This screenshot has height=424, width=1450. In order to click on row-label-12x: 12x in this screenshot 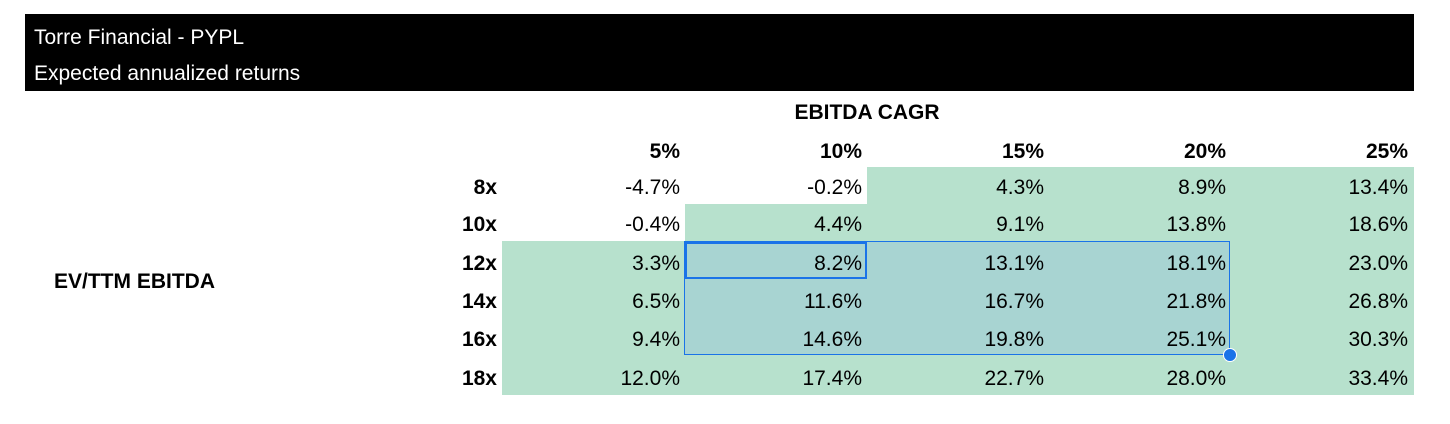, I will do `click(479, 263)`.